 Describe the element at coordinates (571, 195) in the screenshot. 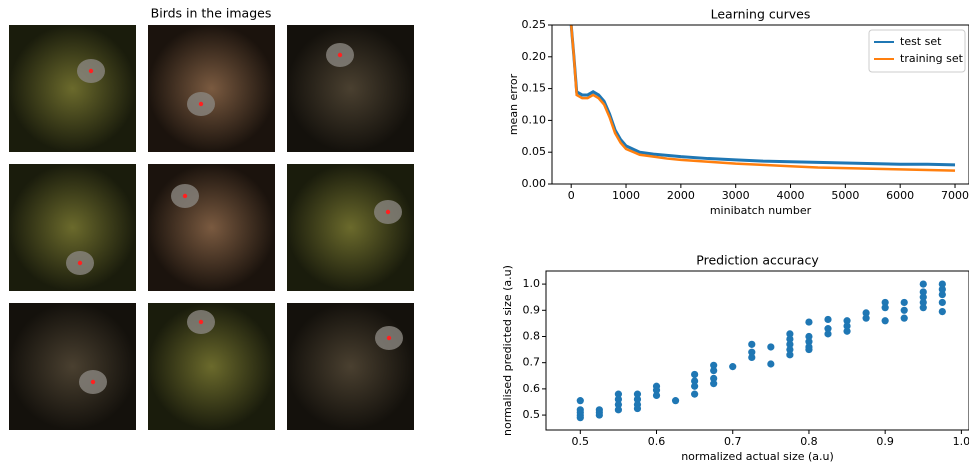

I see `x-tick-label: 0` at that location.